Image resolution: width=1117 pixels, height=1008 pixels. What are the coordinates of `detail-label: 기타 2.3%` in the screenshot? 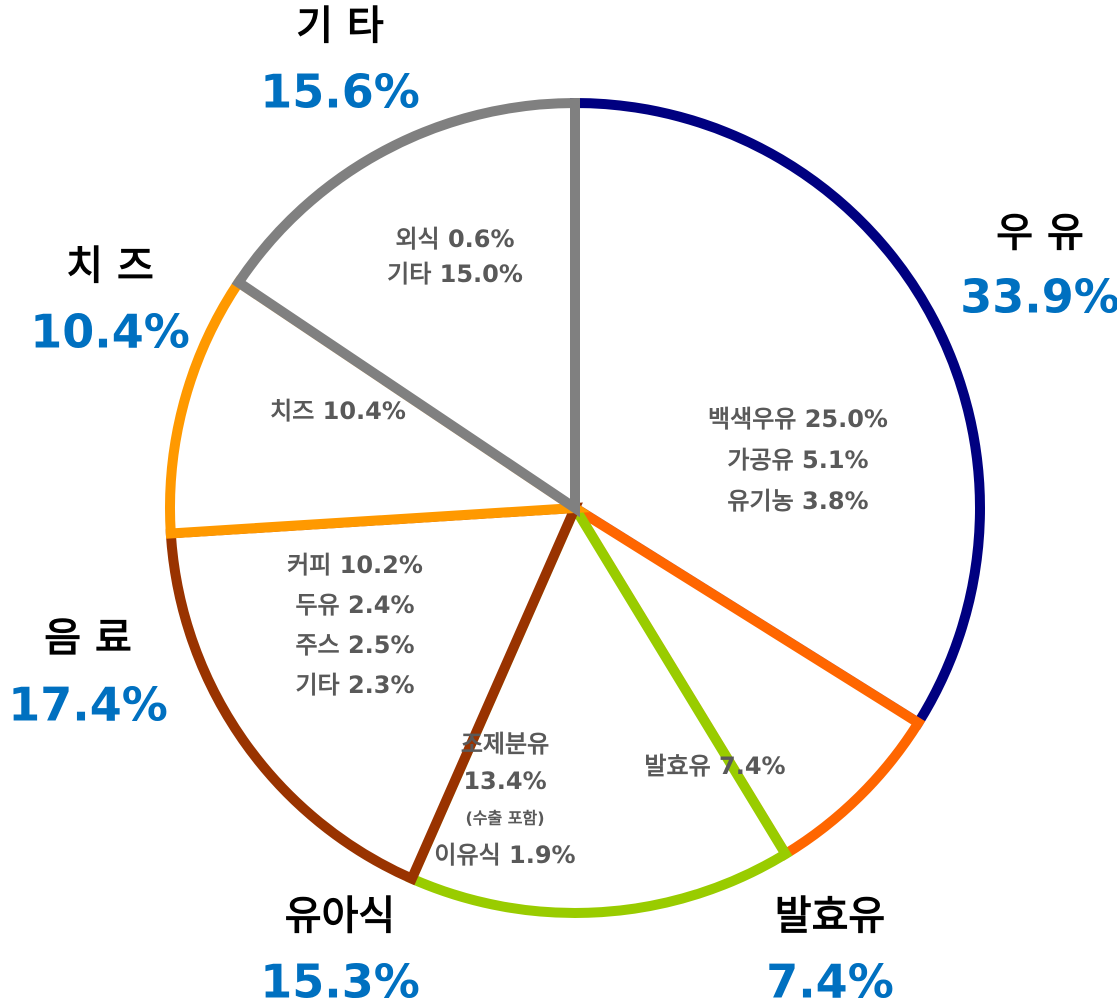 It's located at (354, 685).